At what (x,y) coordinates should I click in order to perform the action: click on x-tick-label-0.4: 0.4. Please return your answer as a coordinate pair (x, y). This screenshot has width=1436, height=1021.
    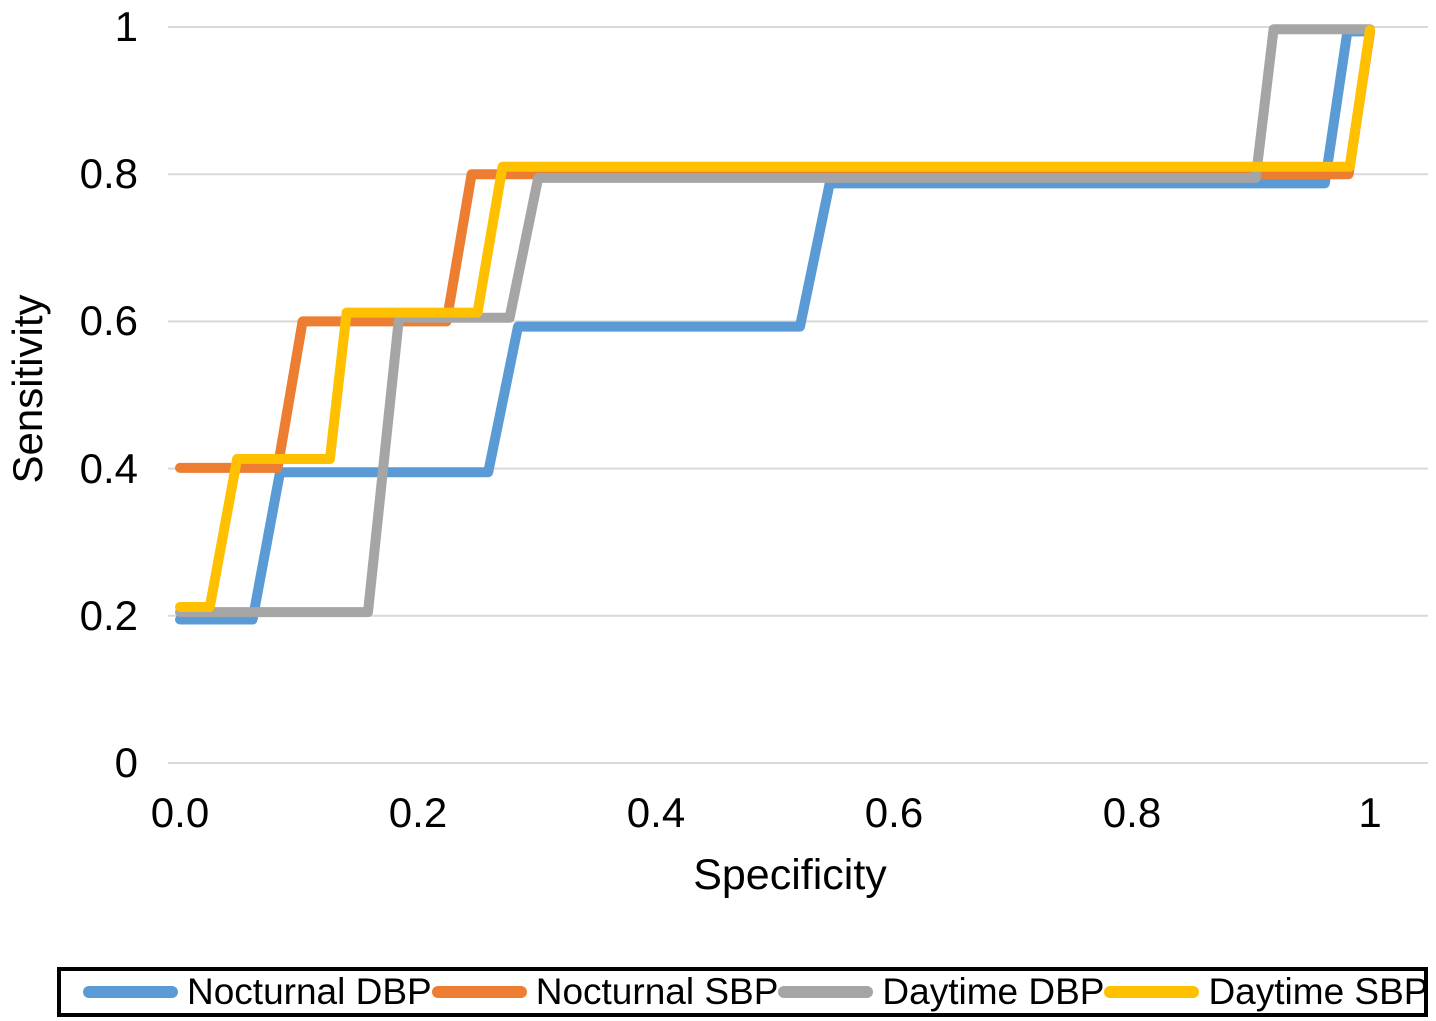
    Looking at the image, I should click on (656, 812).